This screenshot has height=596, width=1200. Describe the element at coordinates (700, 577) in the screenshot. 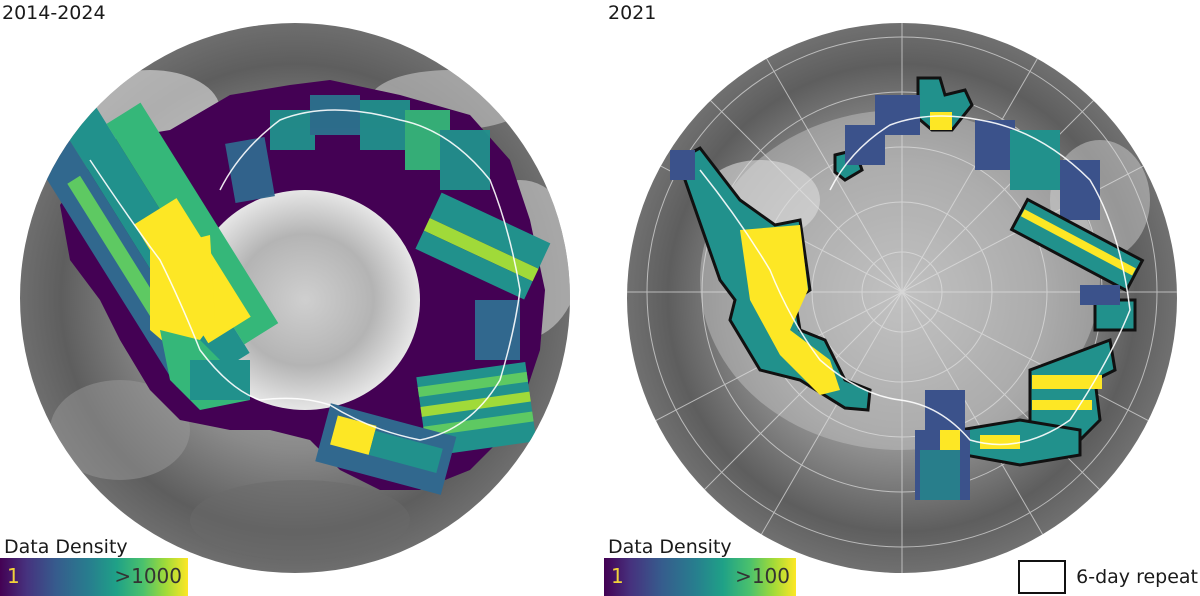

I see `viridis-colorbar: 1 >100` at that location.